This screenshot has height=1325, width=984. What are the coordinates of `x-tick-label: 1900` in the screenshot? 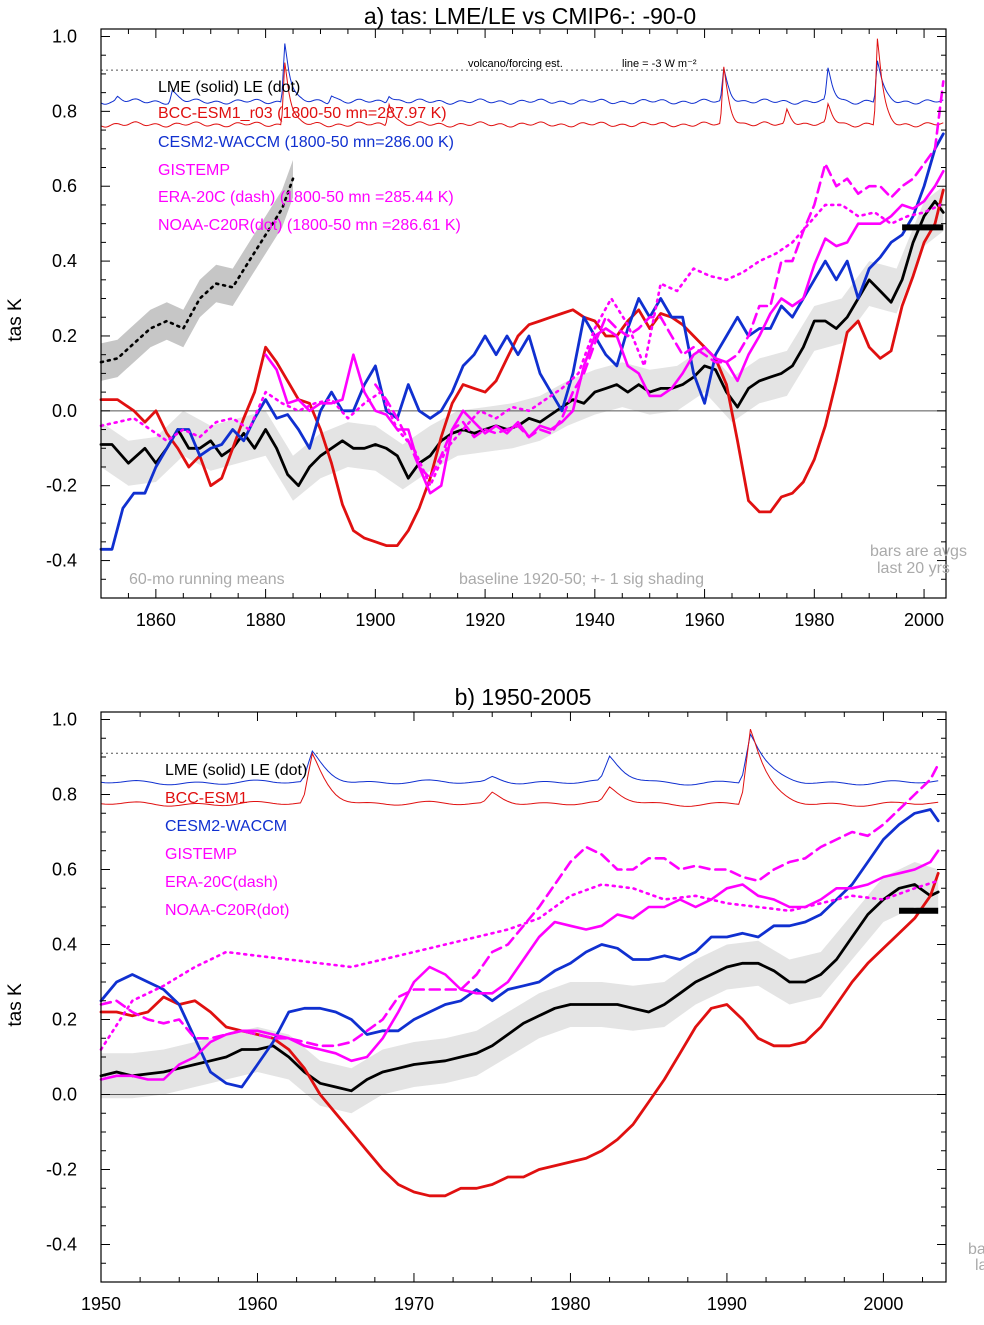 It's located at (375, 620).